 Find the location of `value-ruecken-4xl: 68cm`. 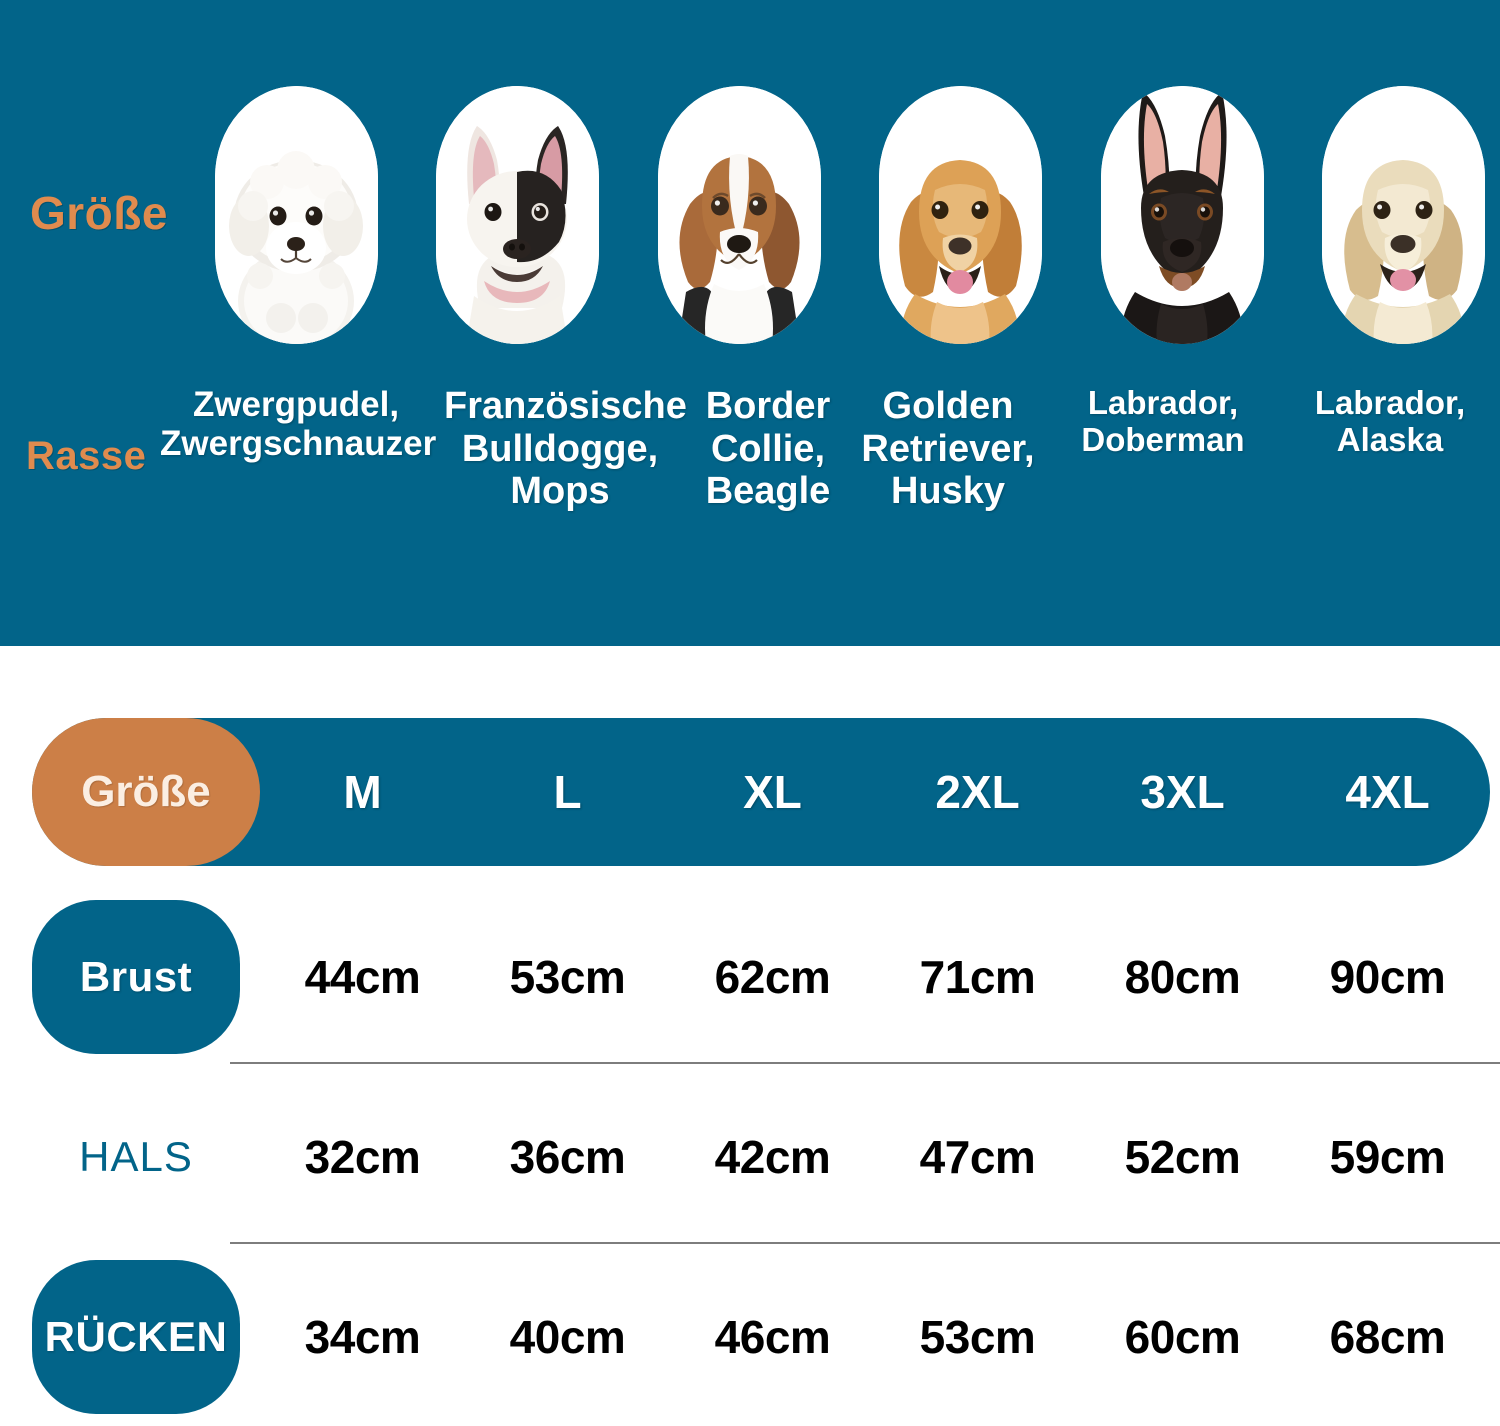

value-ruecken-4xl: 68cm is located at coordinates (1387, 1337).